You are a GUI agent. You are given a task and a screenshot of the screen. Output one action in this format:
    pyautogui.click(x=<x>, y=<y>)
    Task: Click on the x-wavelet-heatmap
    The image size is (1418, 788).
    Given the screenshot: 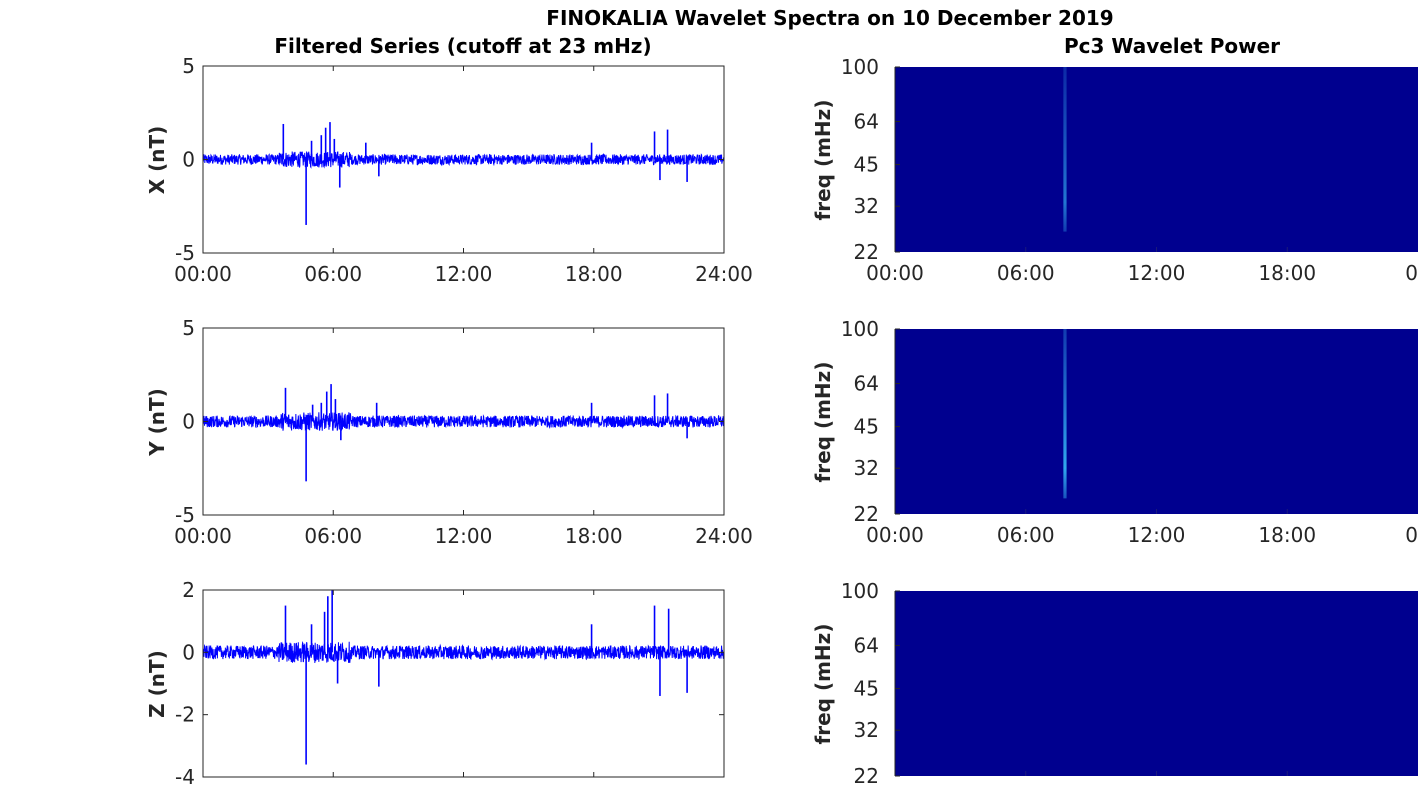 What is the action you would take?
    pyautogui.click(x=1156, y=159)
    